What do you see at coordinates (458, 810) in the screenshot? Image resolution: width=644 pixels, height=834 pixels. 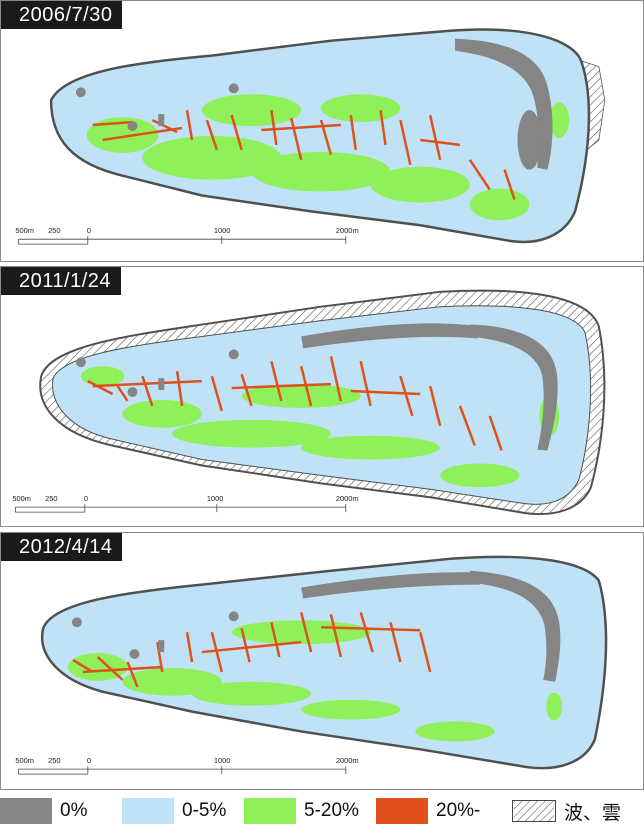 I see `legend-label: 20%-` at bounding box center [458, 810].